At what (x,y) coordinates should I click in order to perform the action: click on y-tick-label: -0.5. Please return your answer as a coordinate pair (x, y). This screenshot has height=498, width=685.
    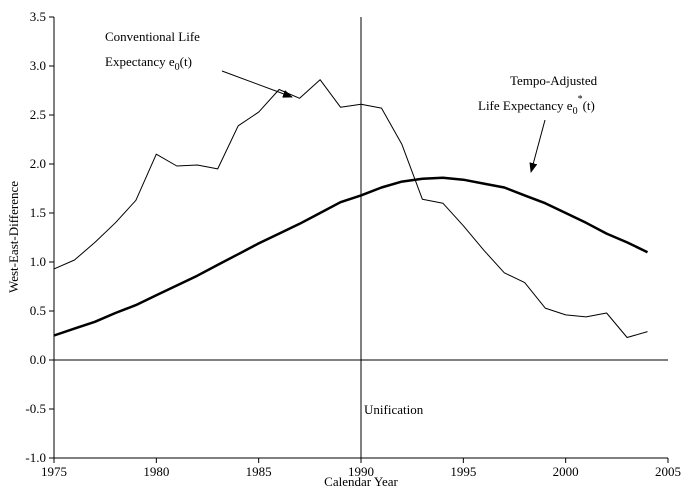
    Looking at the image, I should click on (35, 408).